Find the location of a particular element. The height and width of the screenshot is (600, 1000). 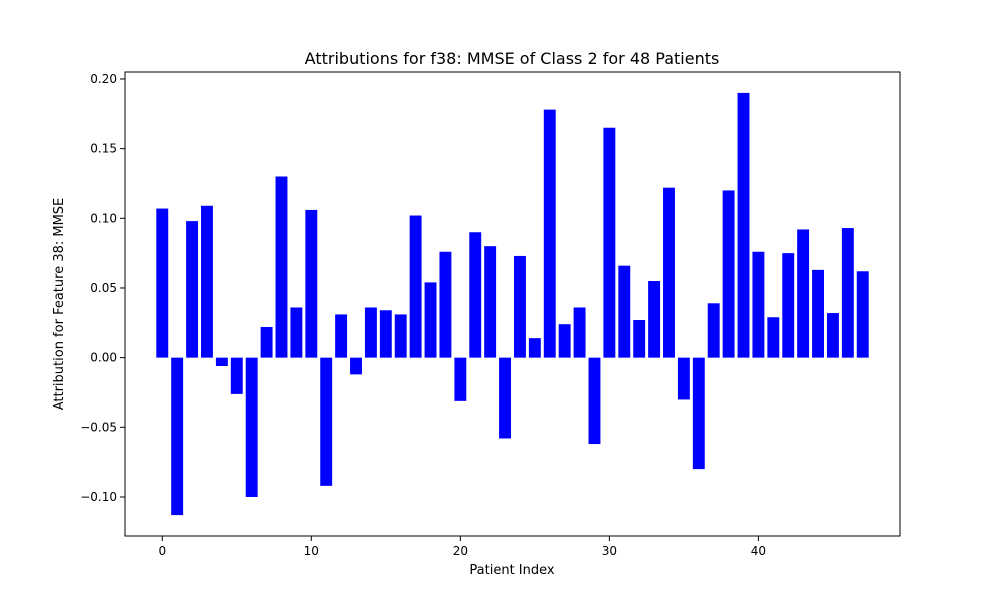

x-tick-label: 10 is located at coordinates (311, 551).